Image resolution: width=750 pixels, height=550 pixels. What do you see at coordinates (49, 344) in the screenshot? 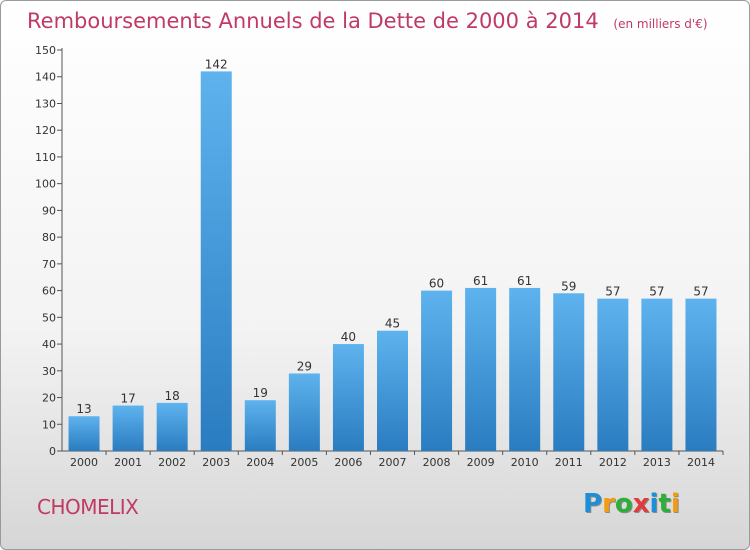
I see `y-tick-label: 40` at bounding box center [49, 344].